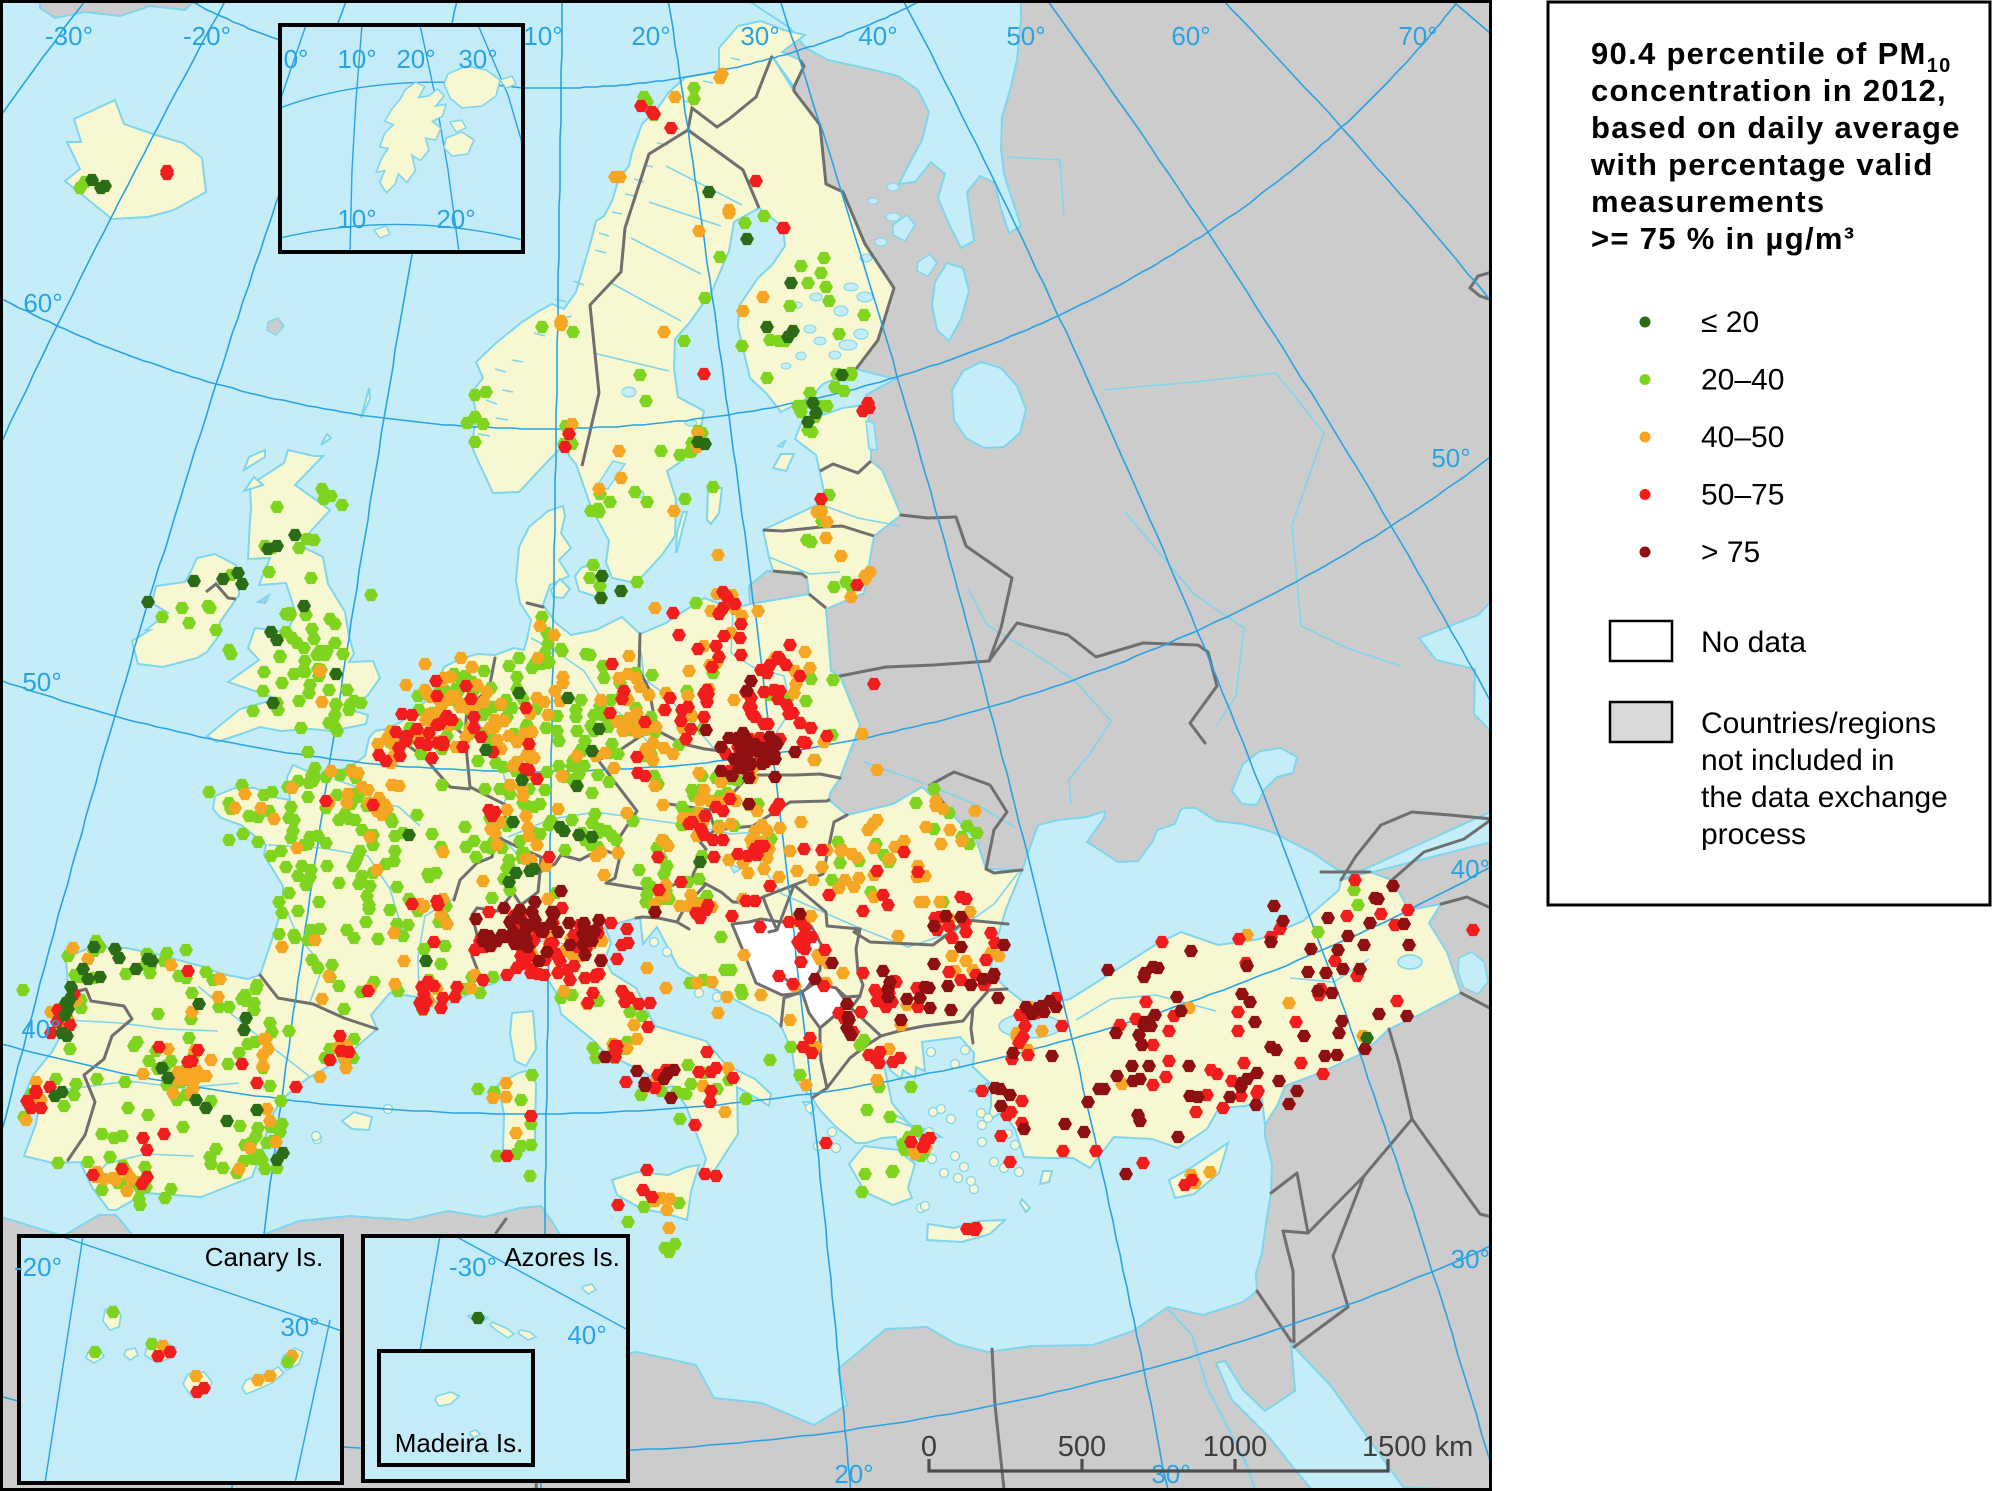  What do you see at coordinates (1235, 1447) in the screenshot?
I see `svg-text: 1000` at bounding box center [1235, 1447].